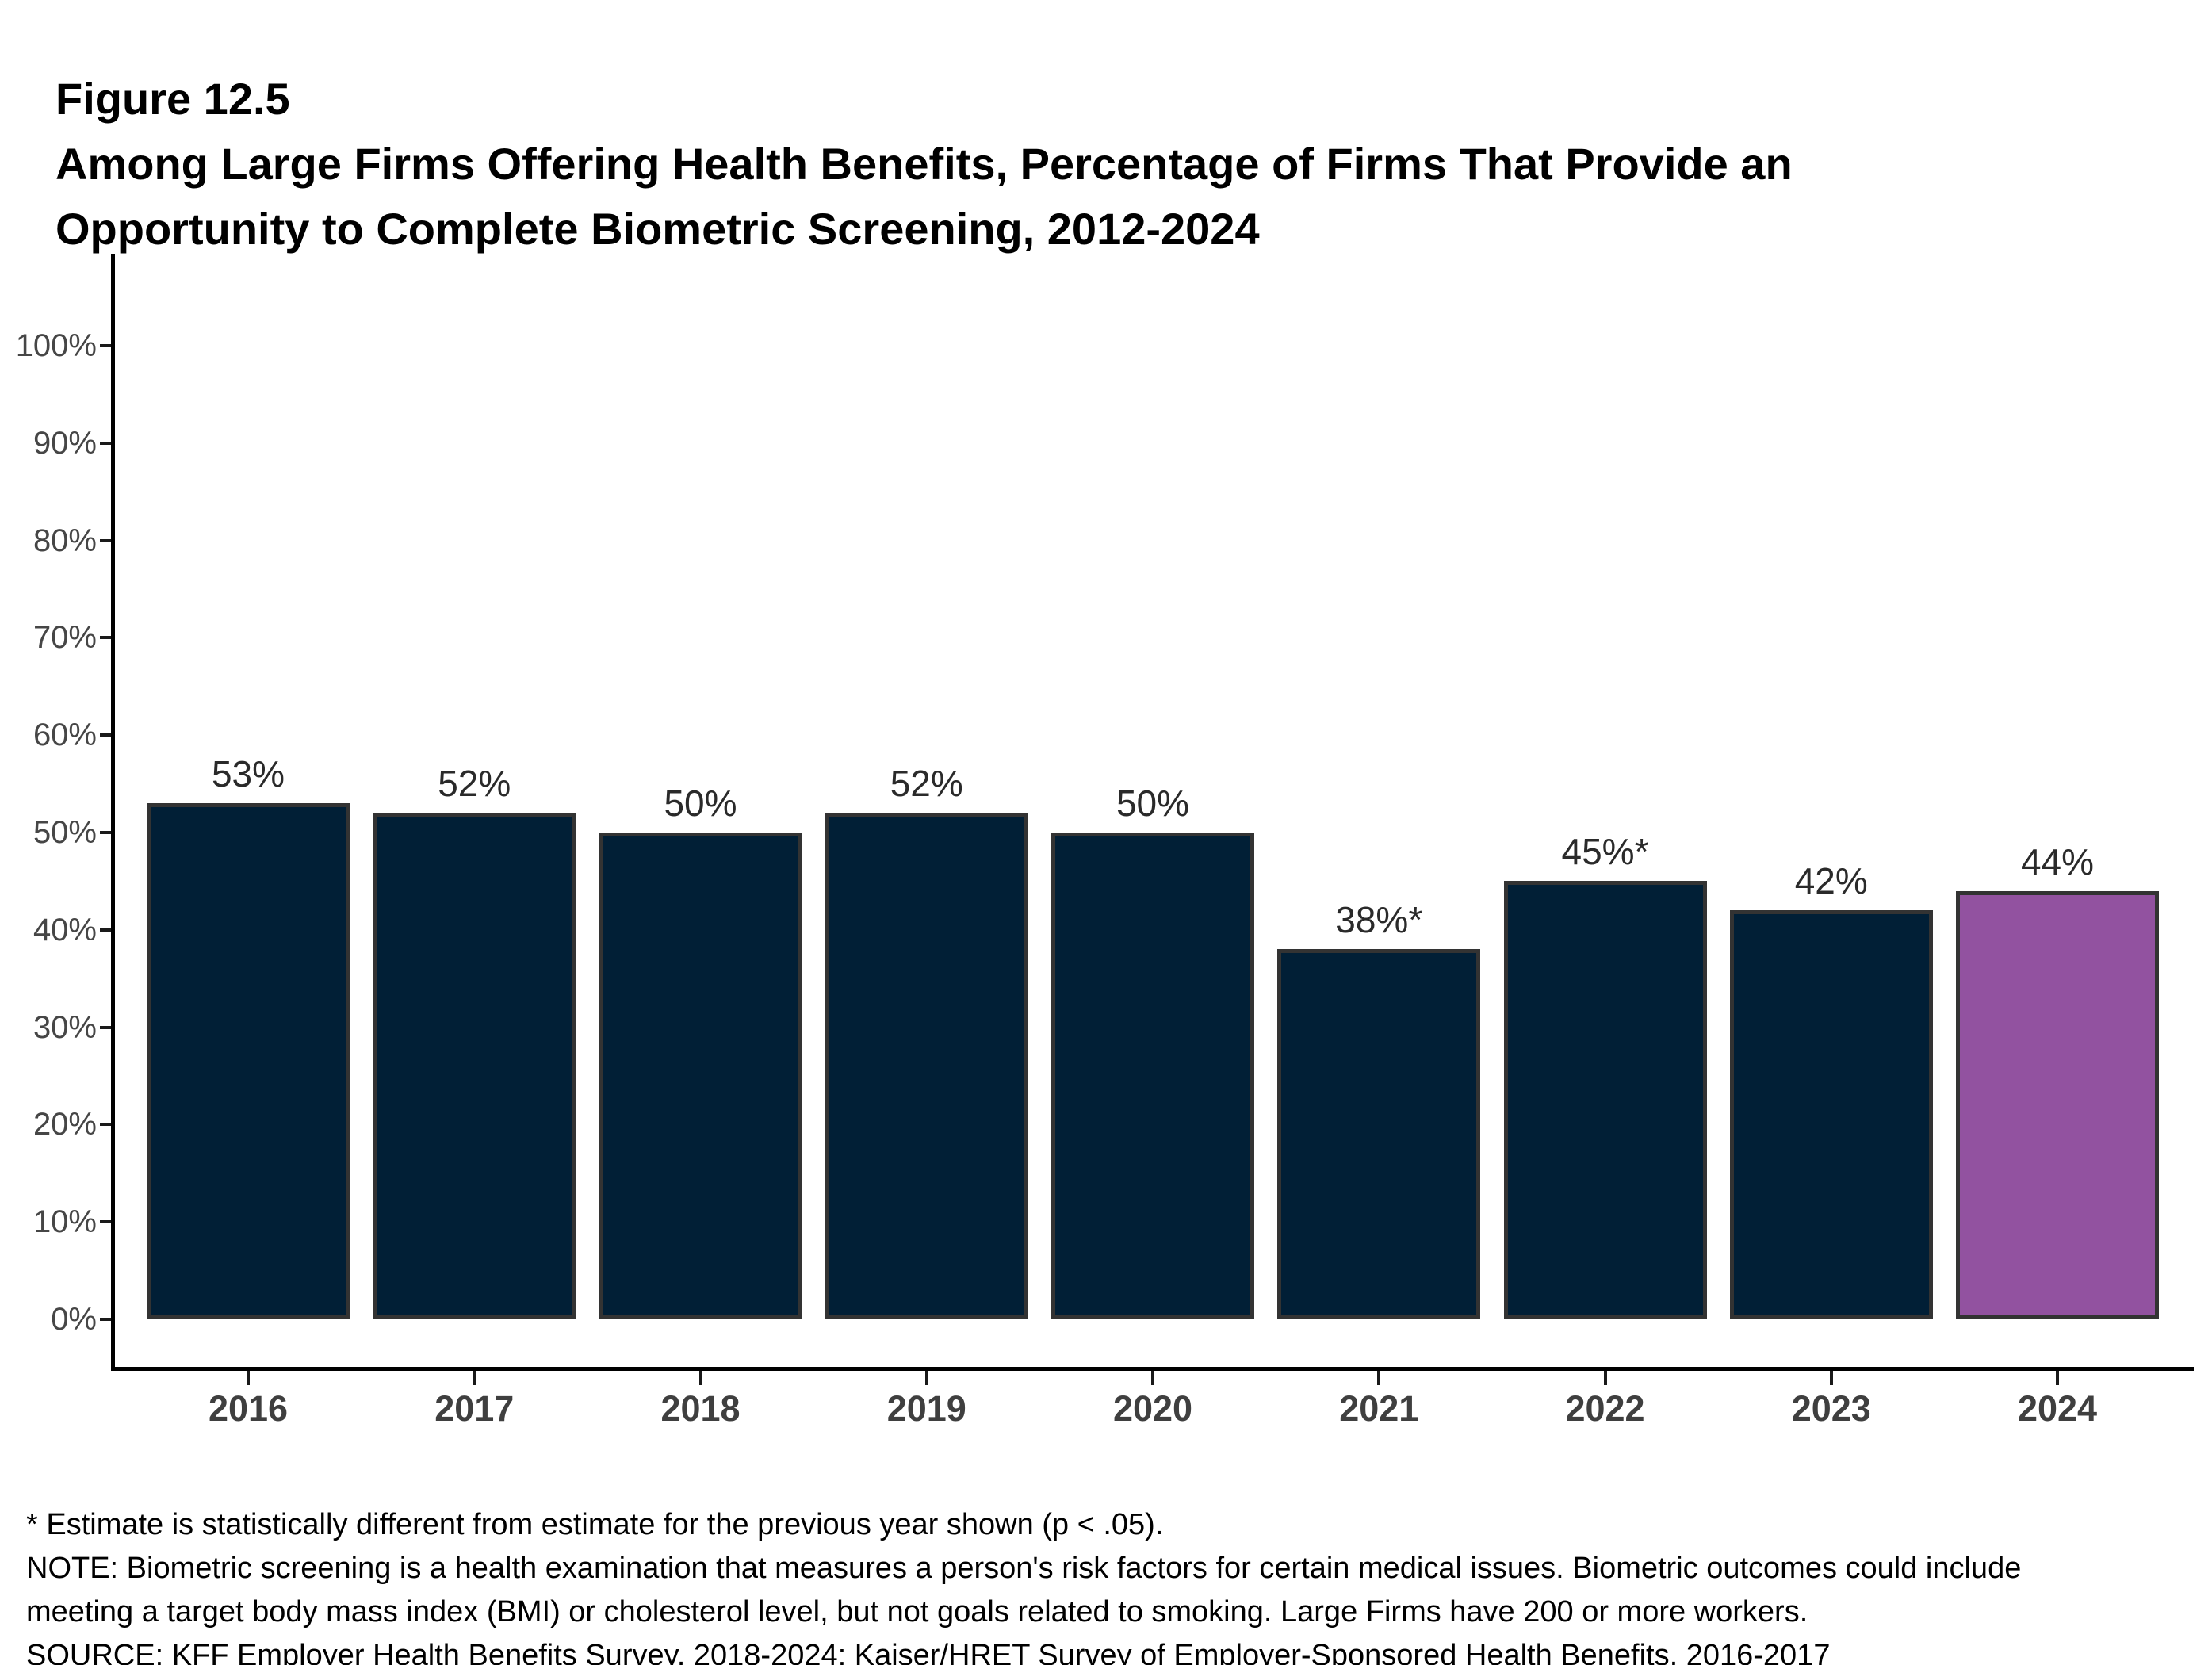 The image size is (2212, 1665). I want to click on bar-value-label-2021: 38%*, so click(1379, 920).